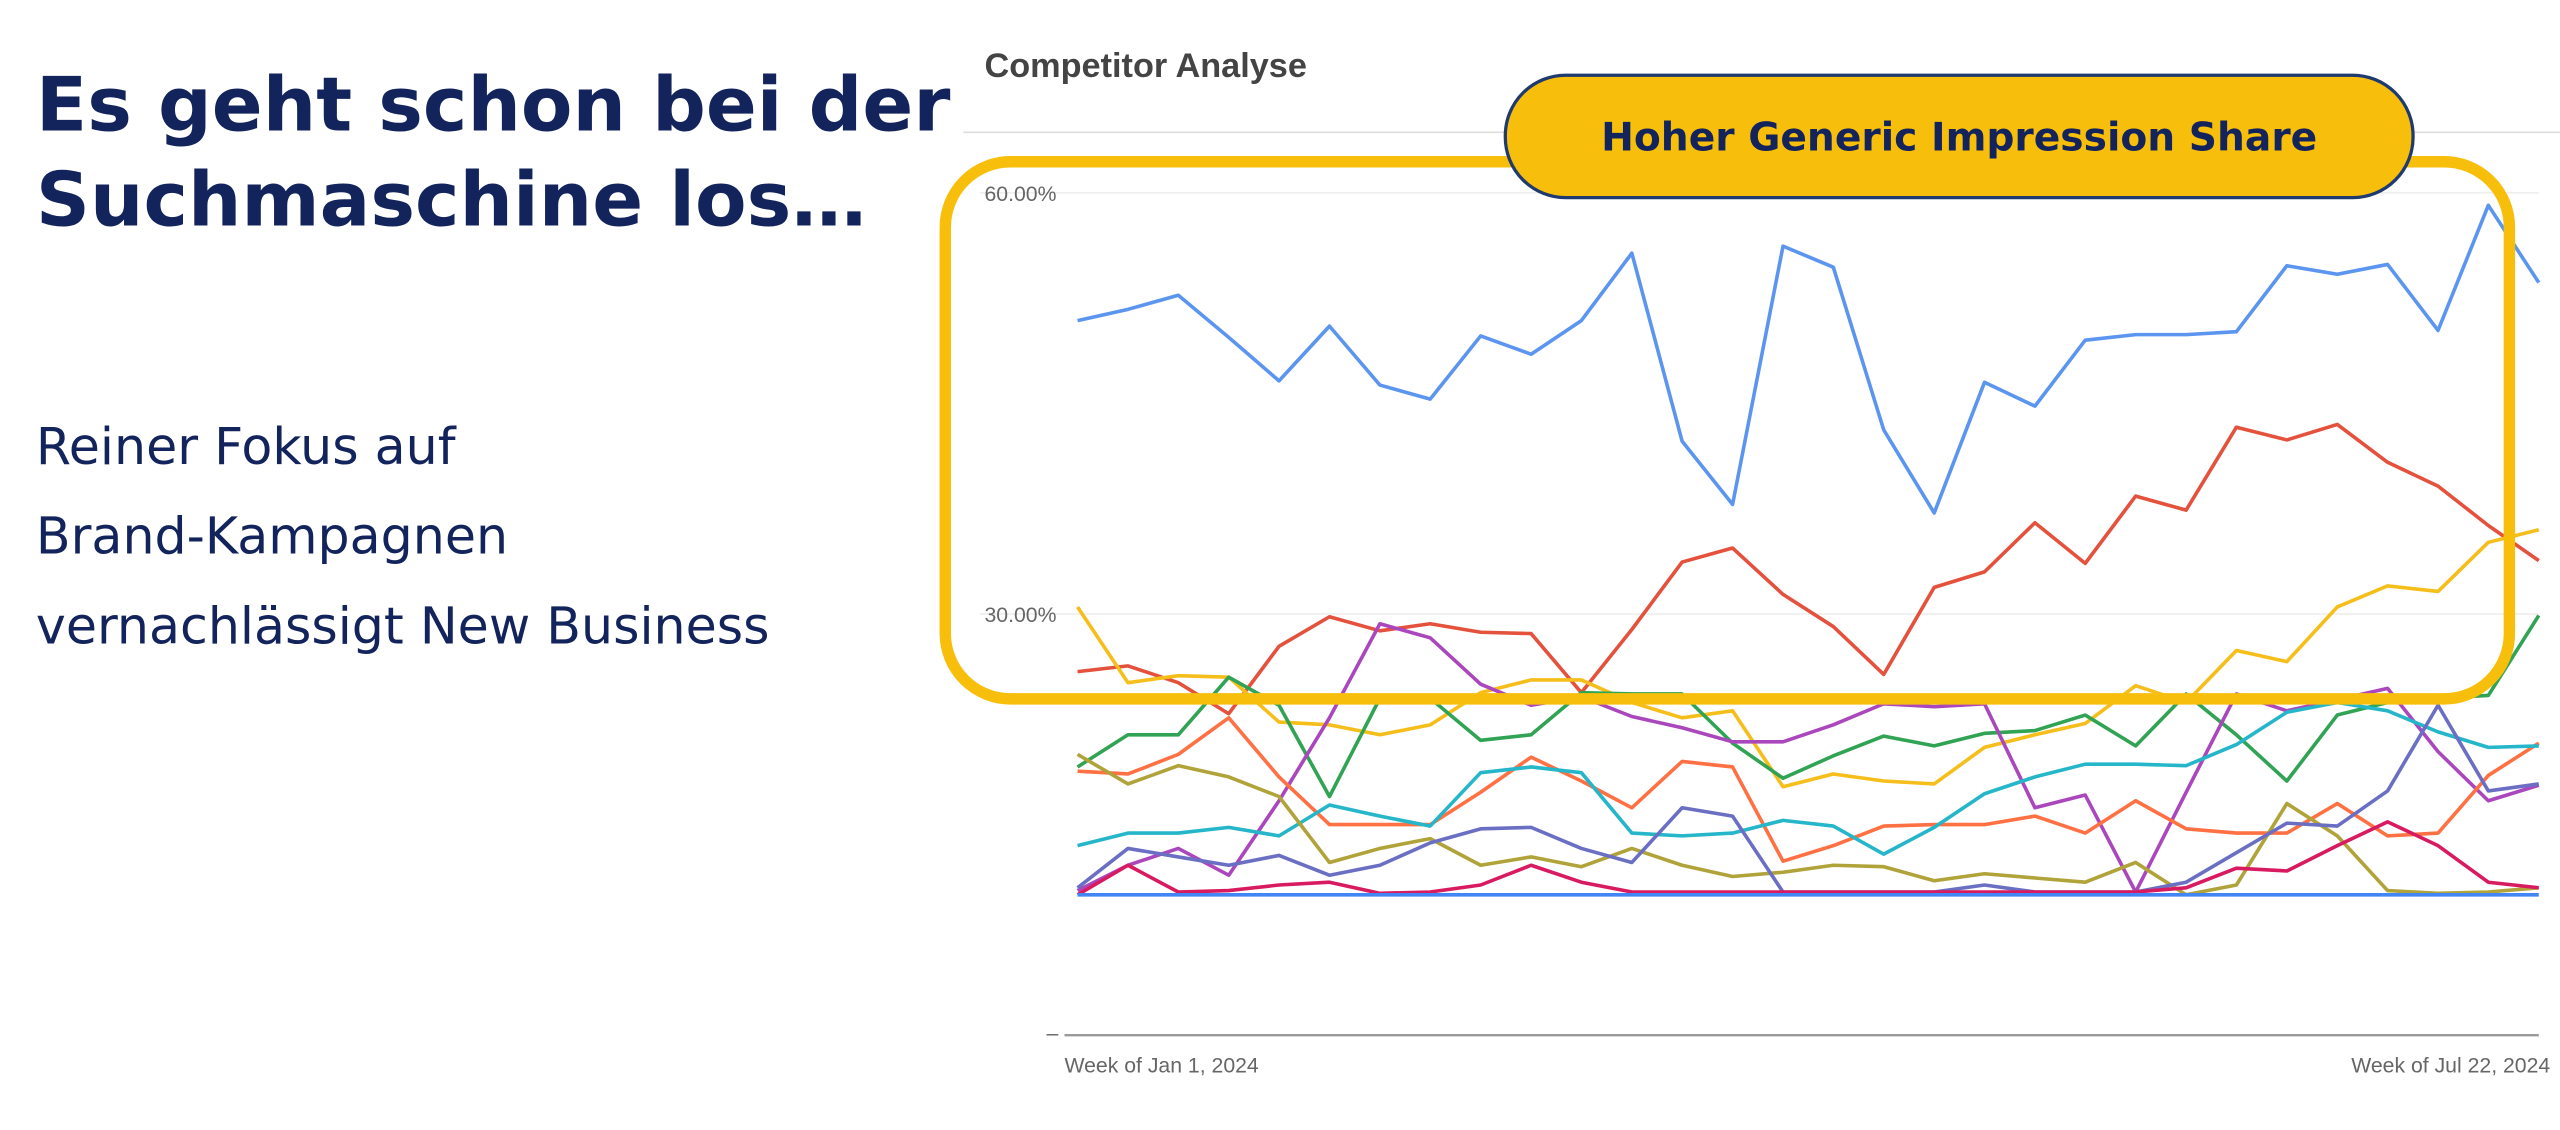 Image resolution: width=2560 pixels, height=1130 pixels. What do you see at coordinates (2450, 1066) in the screenshot?
I see `x-tick-label: Week of Jul 22, 2024` at bounding box center [2450, 1066].